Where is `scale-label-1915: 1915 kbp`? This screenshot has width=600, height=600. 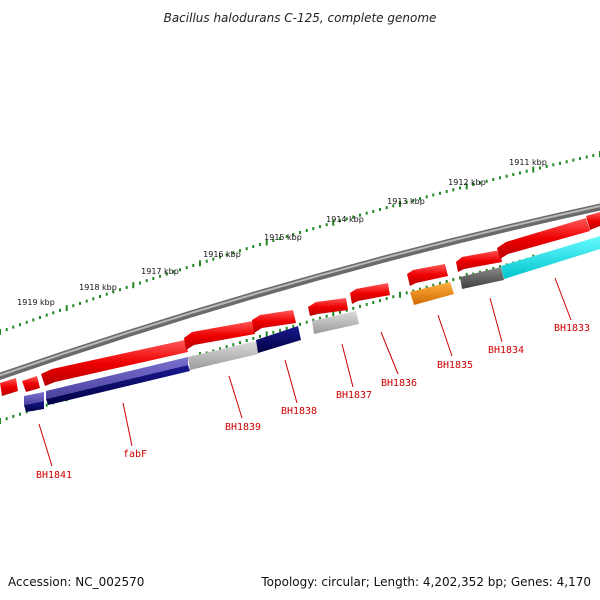
scale-label-1915: 1915 kbp is located at coordinates (283, 237).